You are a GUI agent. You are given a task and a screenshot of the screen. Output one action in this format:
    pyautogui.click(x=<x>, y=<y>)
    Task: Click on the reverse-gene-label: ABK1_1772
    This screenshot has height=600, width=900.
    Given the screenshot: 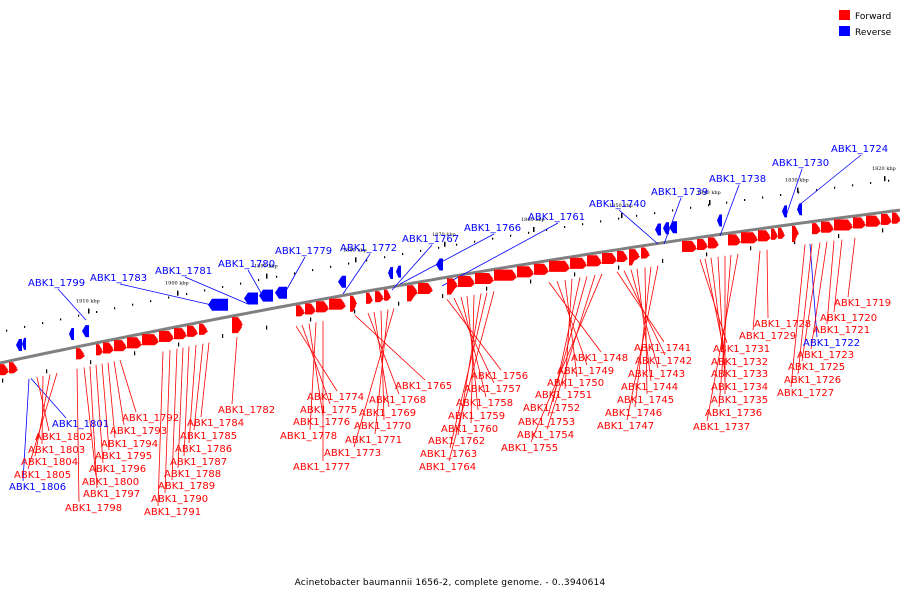 What is the action you would take?
    pyautogui.click(x=368, y=248)
    